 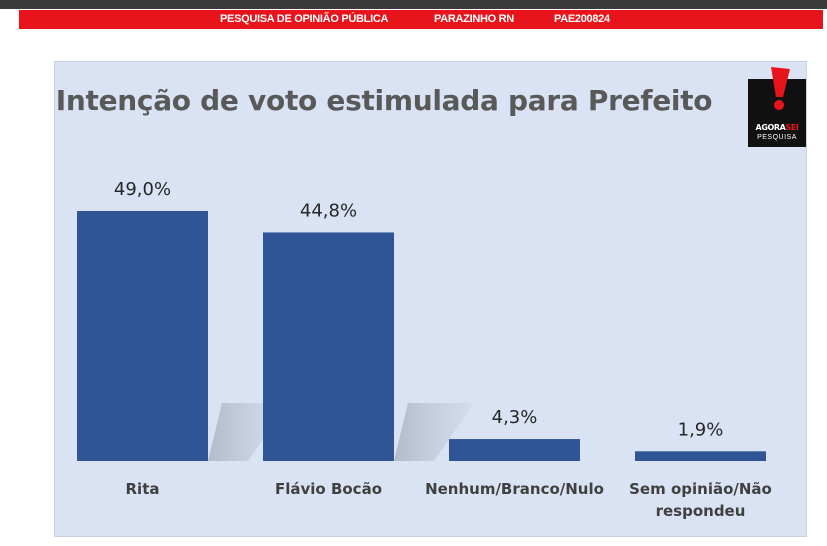 I want to click on top-window-strip, so click(x=413, y=4).